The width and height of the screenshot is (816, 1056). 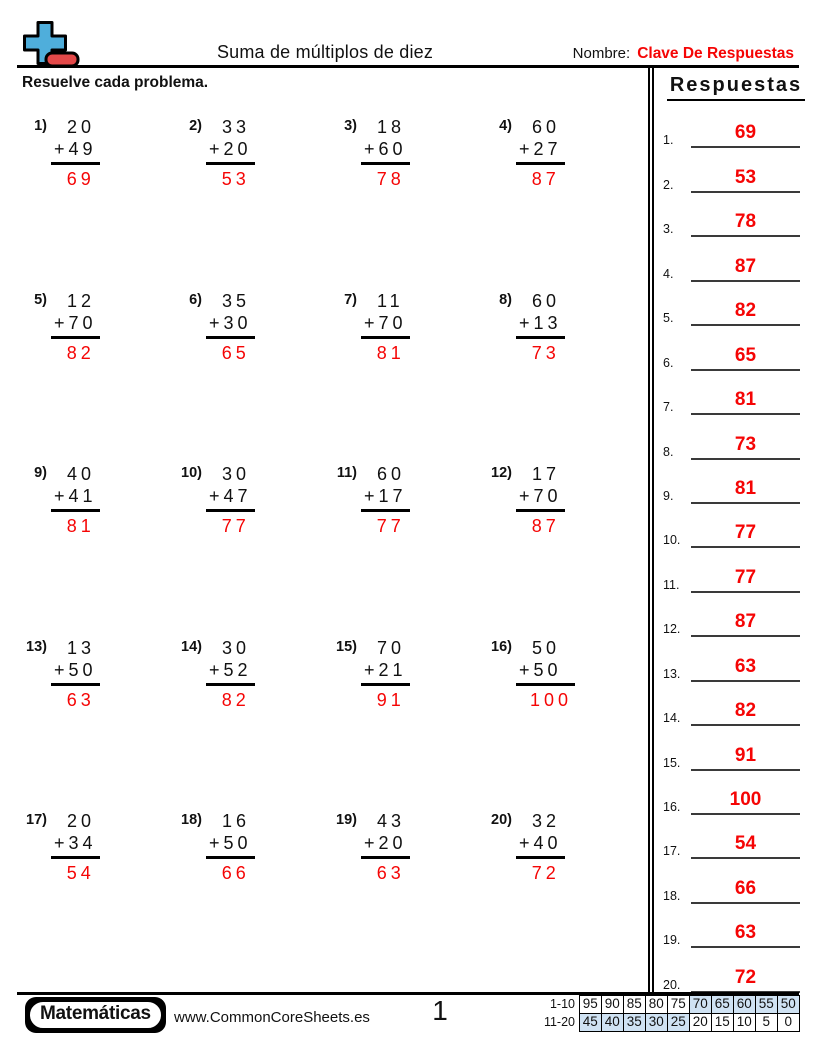 I want to click on instruction-text: Resuelve cada problema., so click(x=115, y=82).